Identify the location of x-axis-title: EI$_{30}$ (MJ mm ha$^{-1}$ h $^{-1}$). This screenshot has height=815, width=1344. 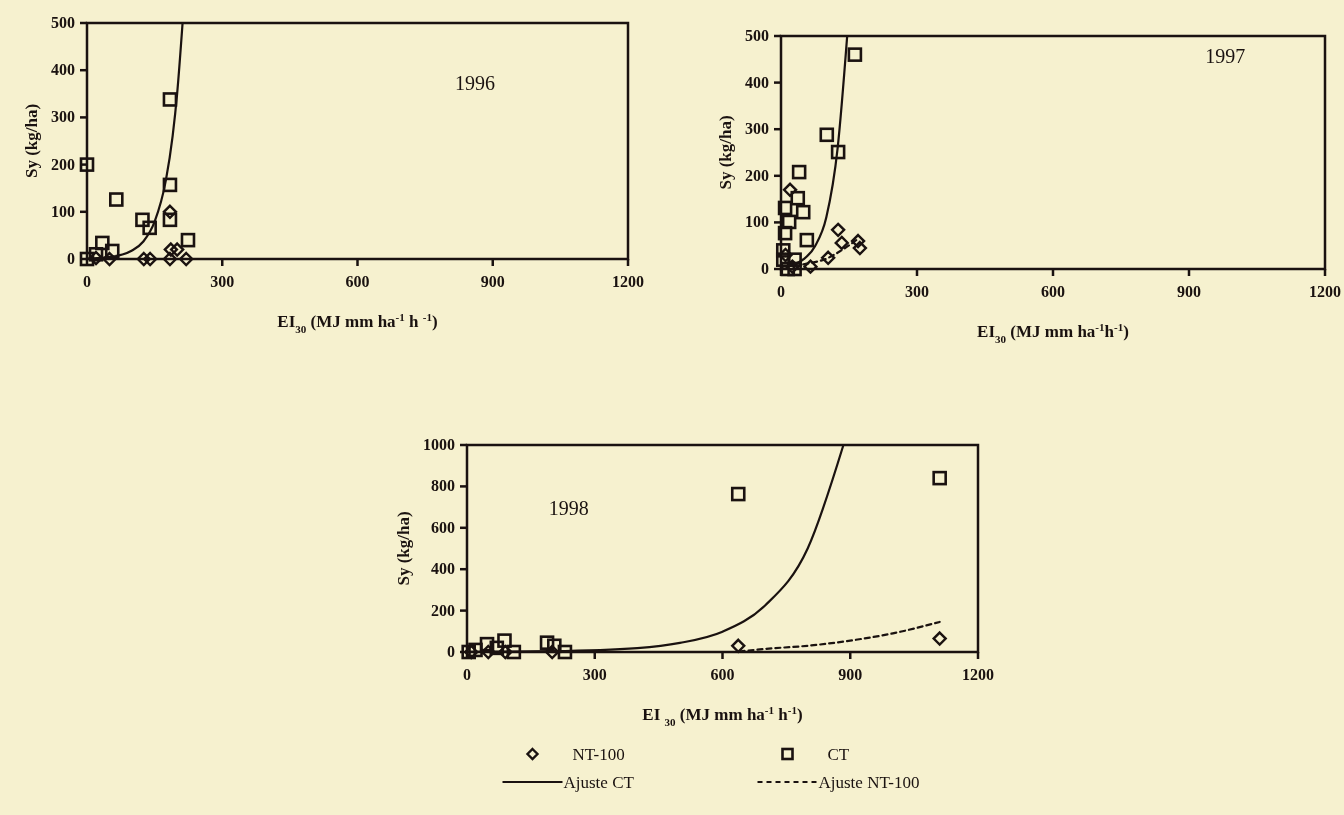
(357, 323).